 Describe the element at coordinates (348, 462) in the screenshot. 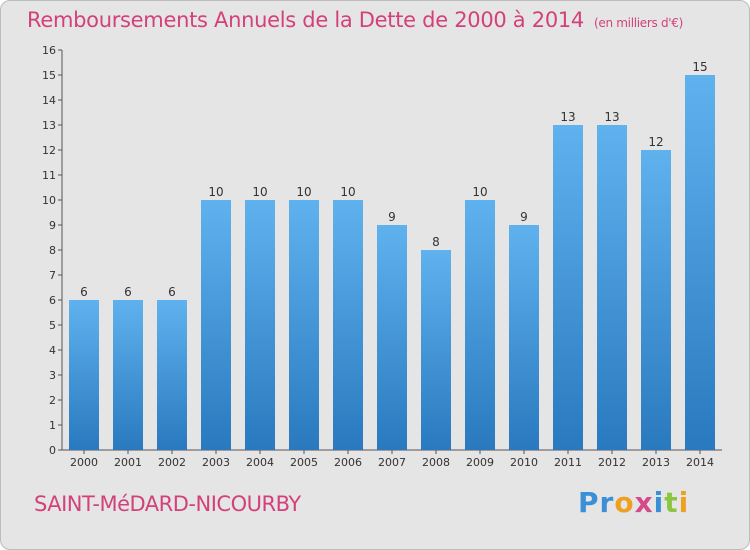

I see `x-tick-label-2006: 2006` at that location.